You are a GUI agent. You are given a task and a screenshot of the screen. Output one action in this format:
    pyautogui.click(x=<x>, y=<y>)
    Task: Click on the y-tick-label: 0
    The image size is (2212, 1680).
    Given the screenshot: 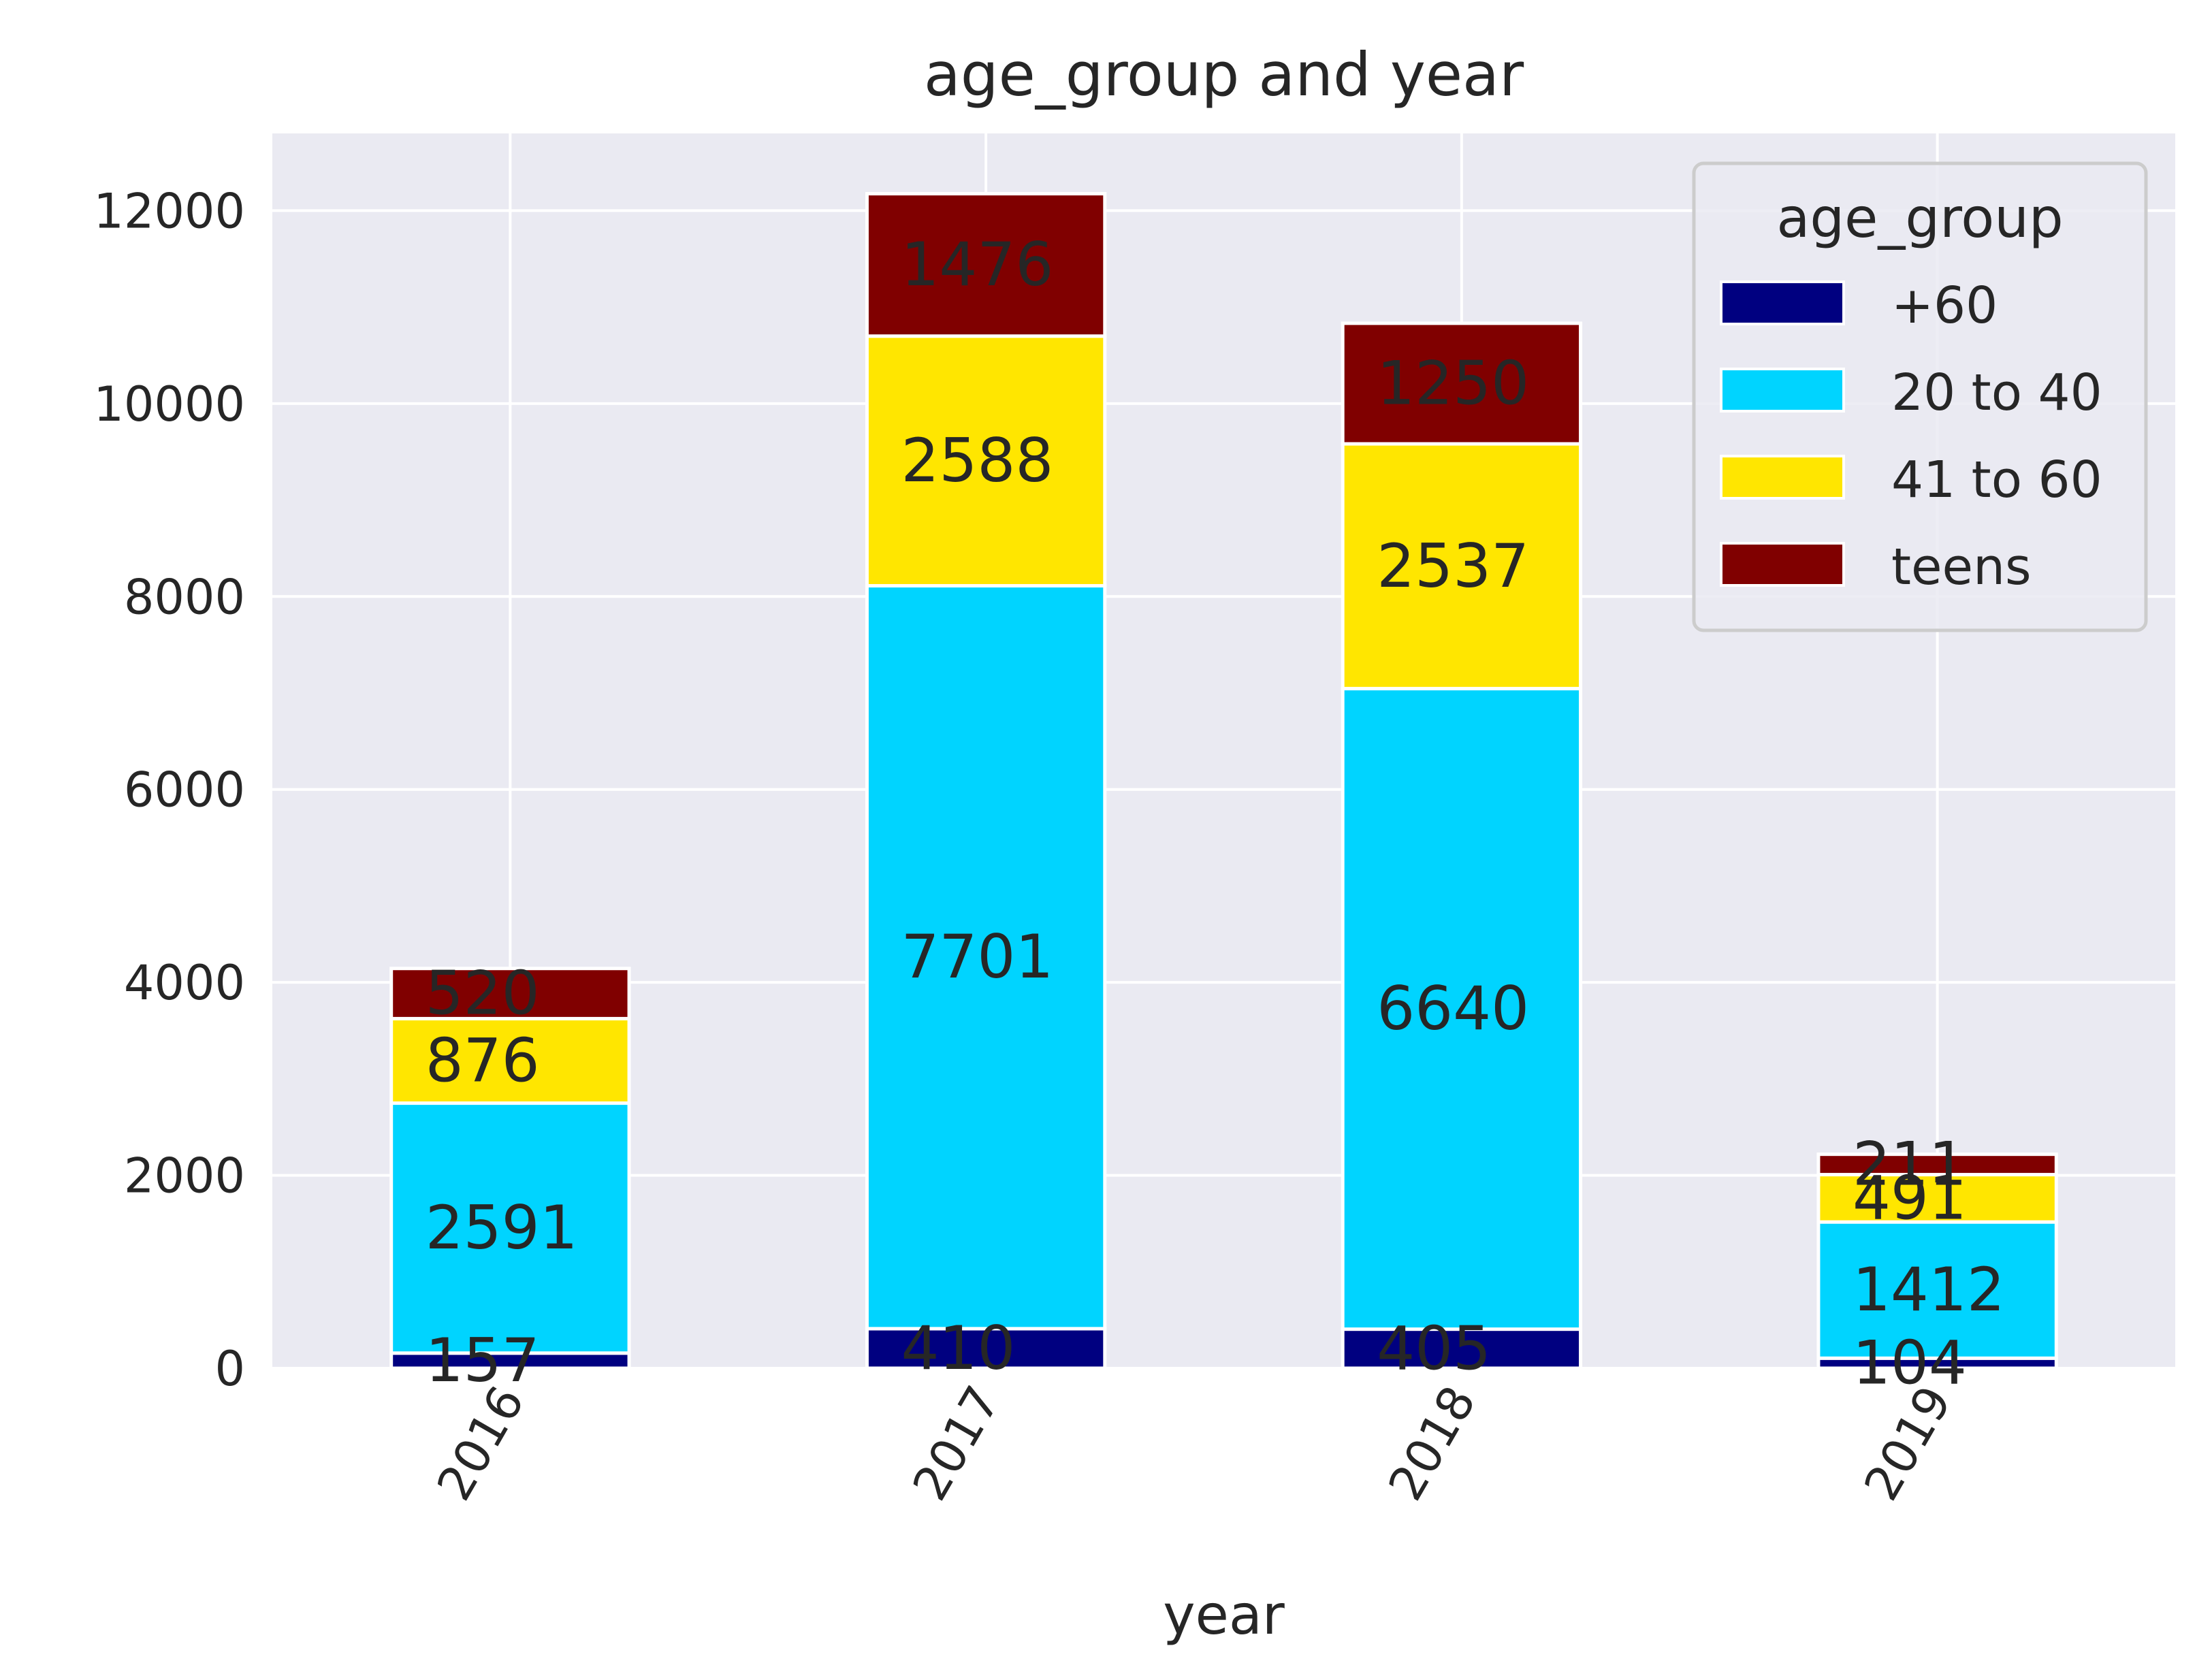 What is the action you would take?
    pyautogui.click(x=229, y=1369)
    